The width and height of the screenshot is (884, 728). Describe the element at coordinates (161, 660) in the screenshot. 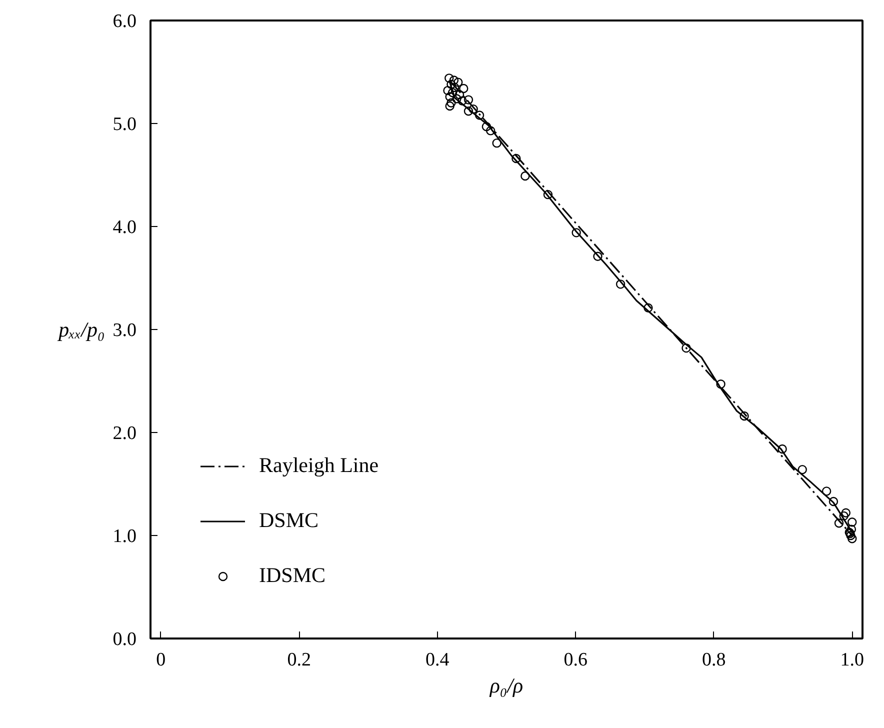

I see `x-tick-label: 0` at that location.